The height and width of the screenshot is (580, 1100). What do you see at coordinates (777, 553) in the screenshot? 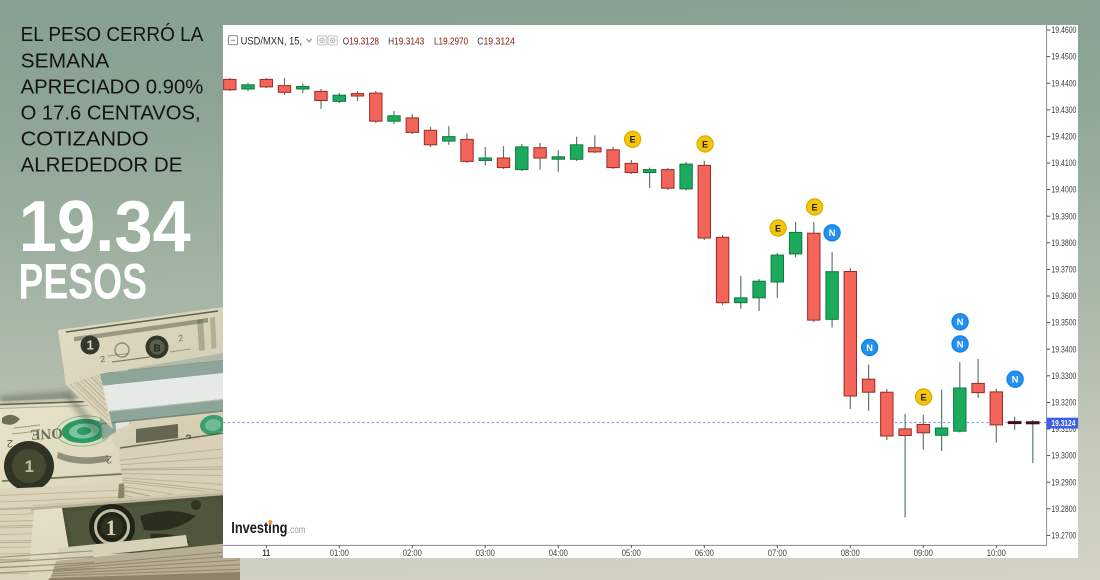
I see `svg-text: 07:00` at bounding box center [777, 553].